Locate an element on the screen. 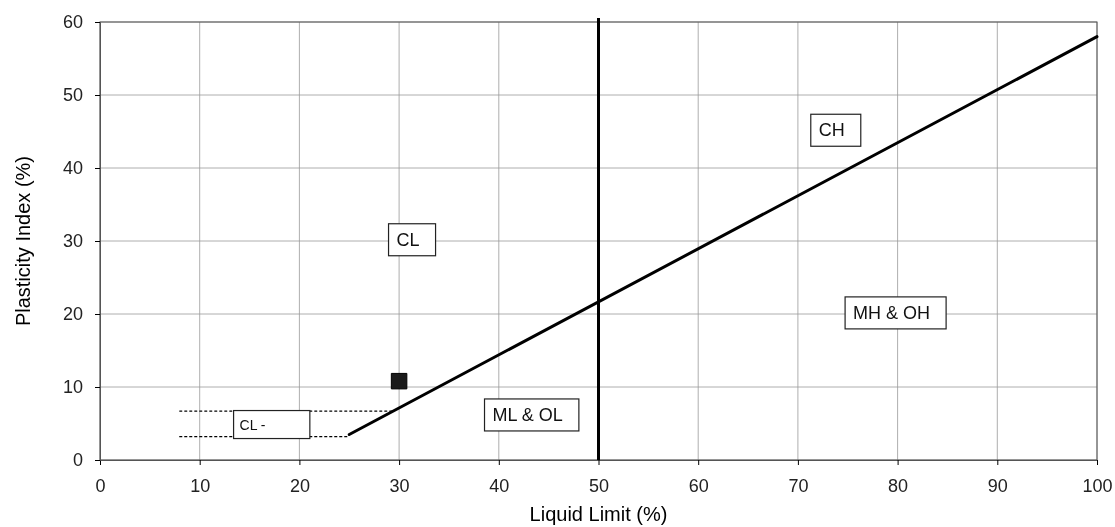  label-frame: ML & OL is located at coordinates (531, 415).